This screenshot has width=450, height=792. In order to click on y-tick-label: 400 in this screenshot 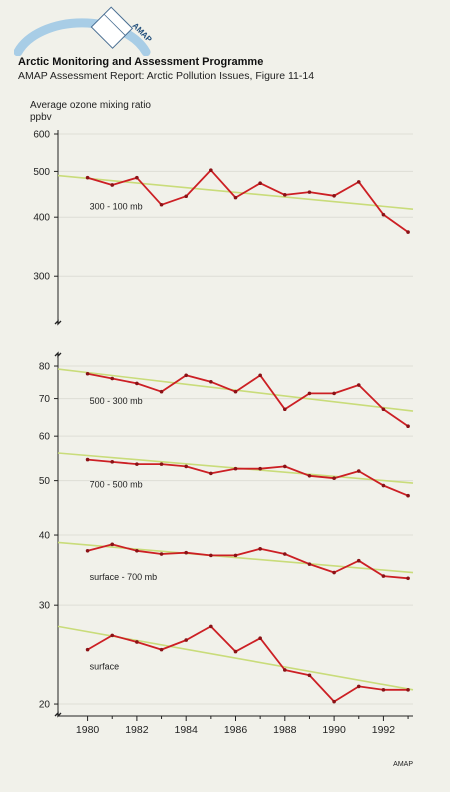, I will do `click(41, 218)`.